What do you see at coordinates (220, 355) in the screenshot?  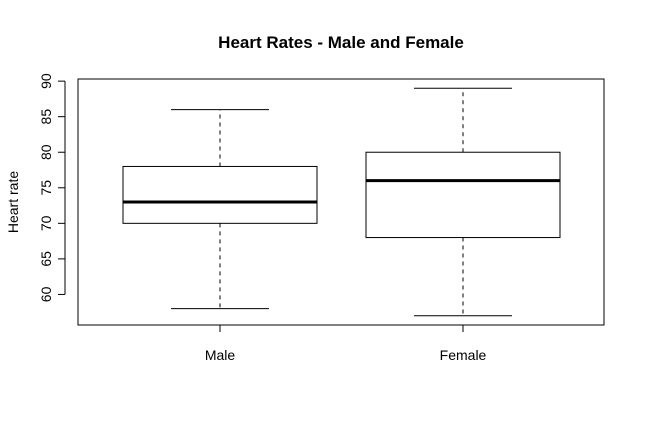 I see `x-category-label: Male` at bounding box center [220, 355].